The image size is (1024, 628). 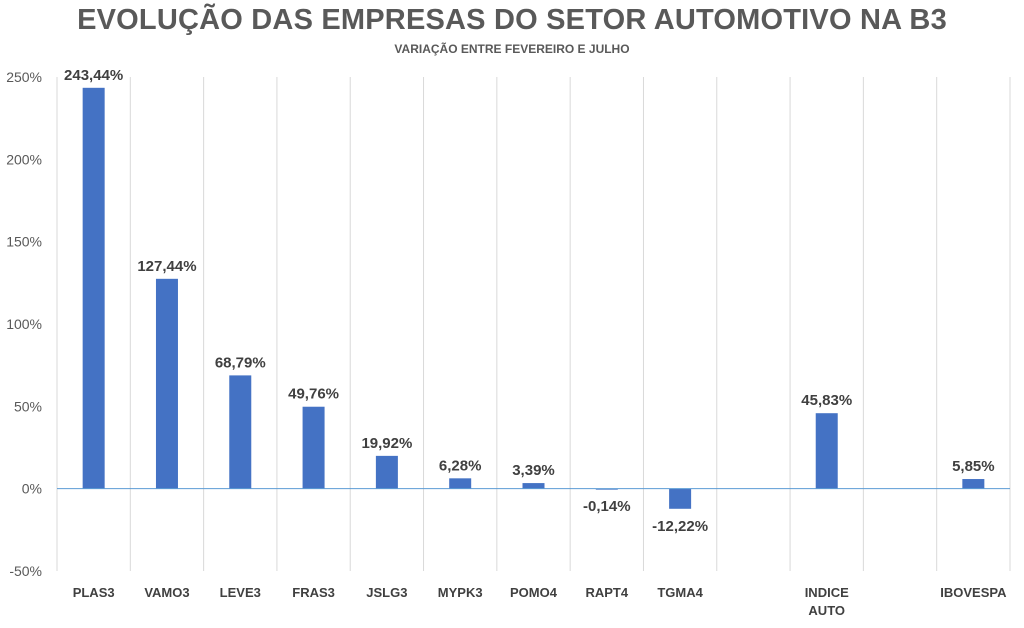 What do you see at coordinates (313, 394) in the screenshot?
I see `data-label: 49,76%` at bounding box center [313, 394].